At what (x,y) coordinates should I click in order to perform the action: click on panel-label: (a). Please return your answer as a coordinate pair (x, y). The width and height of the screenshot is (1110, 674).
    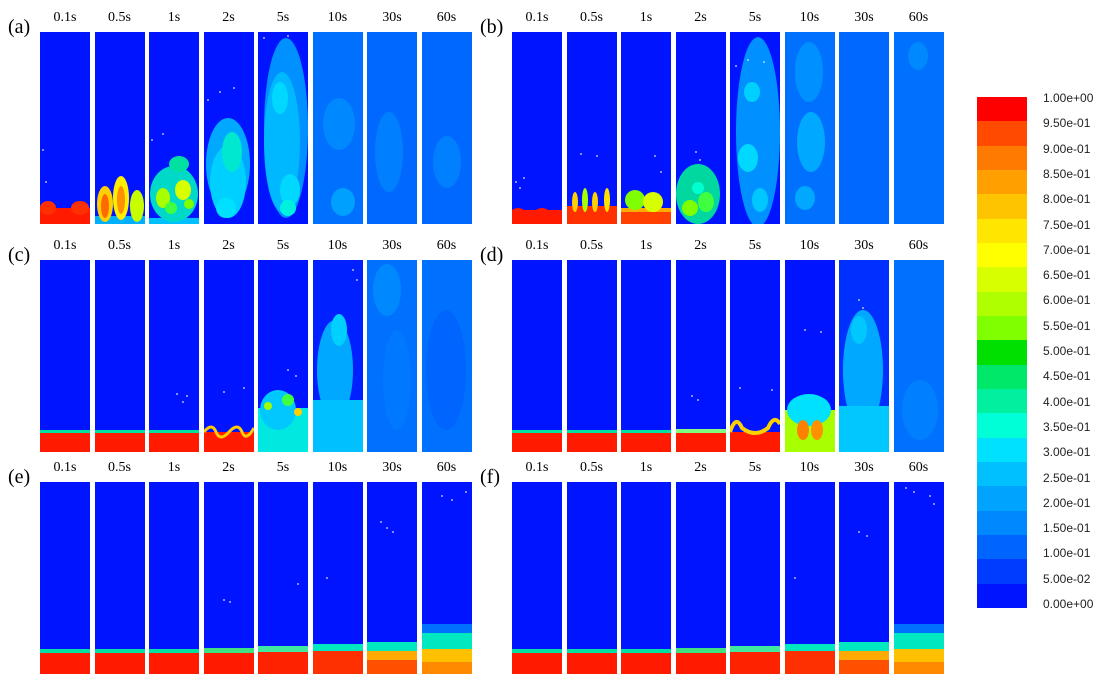
    Looking at the image, I should click on (19, 27).